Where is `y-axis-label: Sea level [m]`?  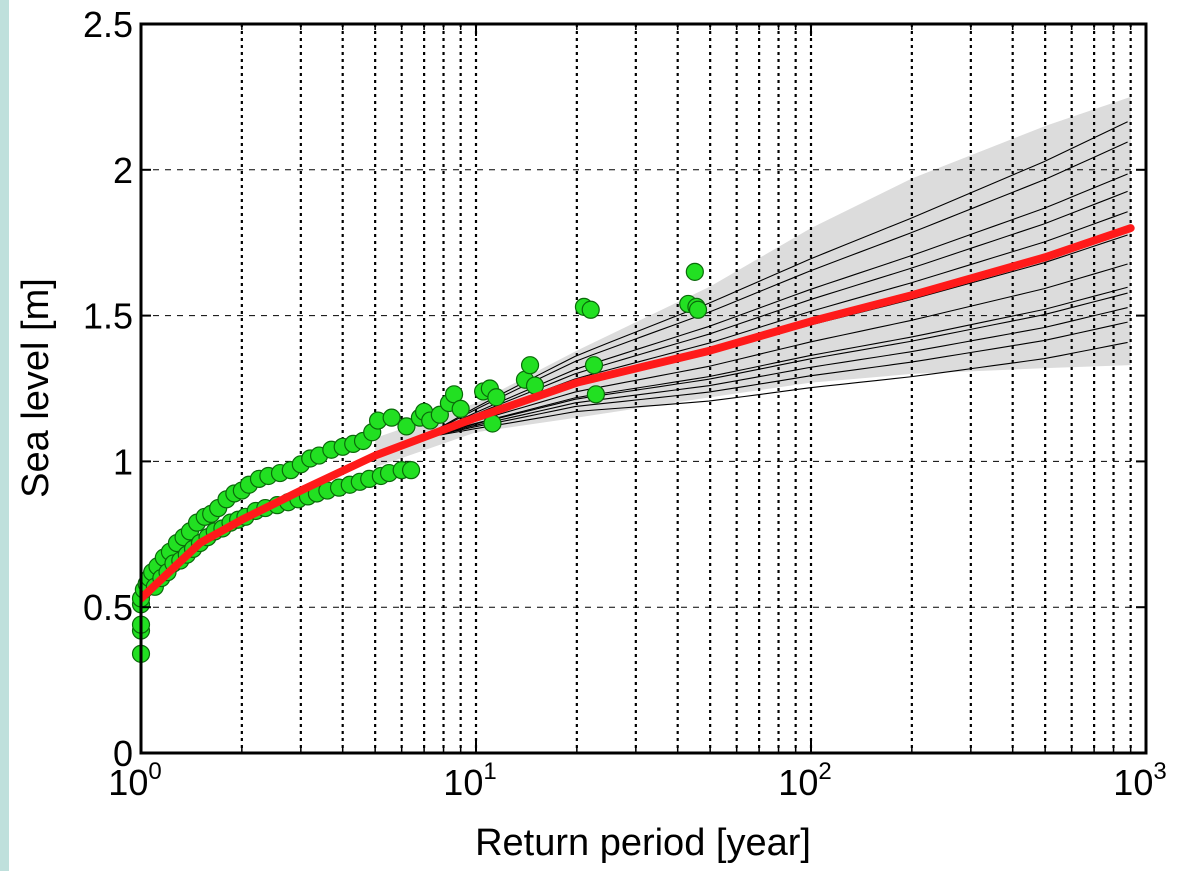 y-axis-label: Sea level [m] is located at coordinates (36, 388).